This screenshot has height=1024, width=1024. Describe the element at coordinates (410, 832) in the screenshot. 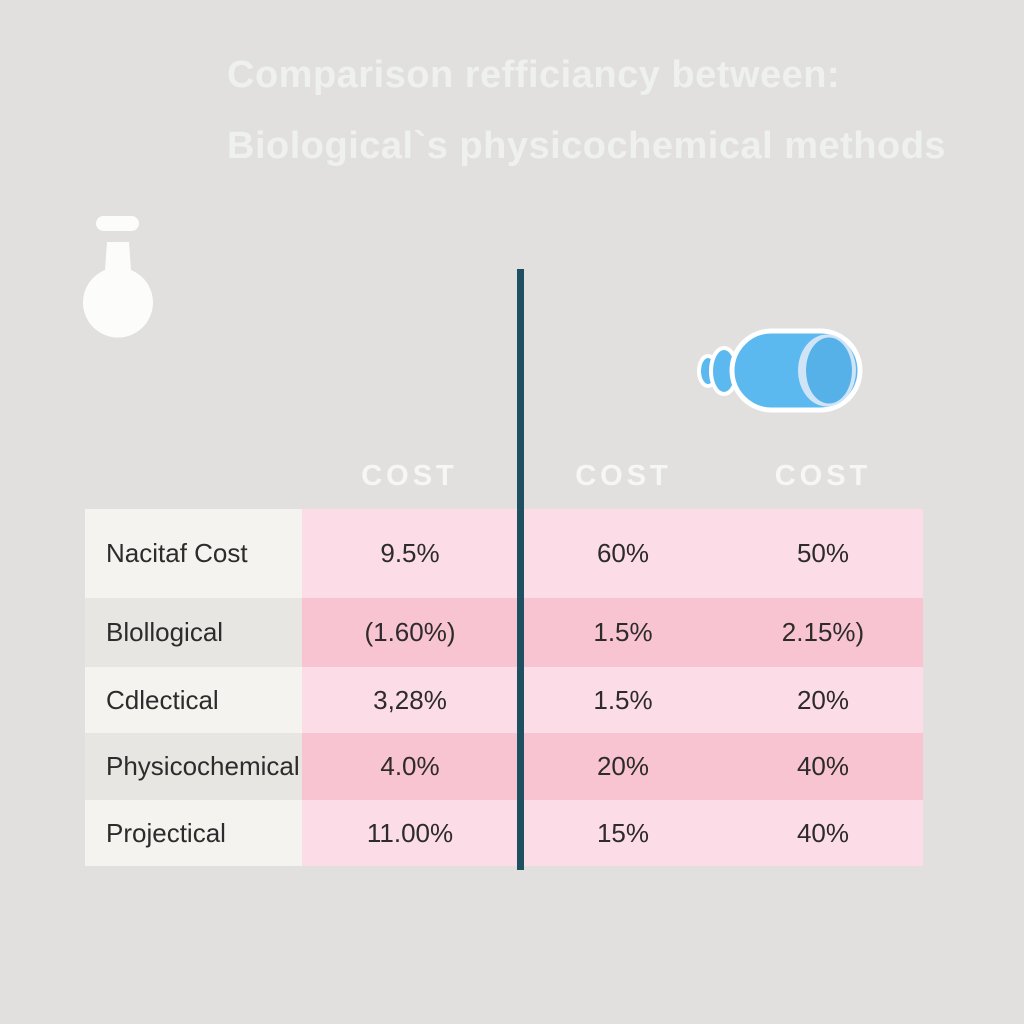

I see `cell-value: 11.00%` at that location.